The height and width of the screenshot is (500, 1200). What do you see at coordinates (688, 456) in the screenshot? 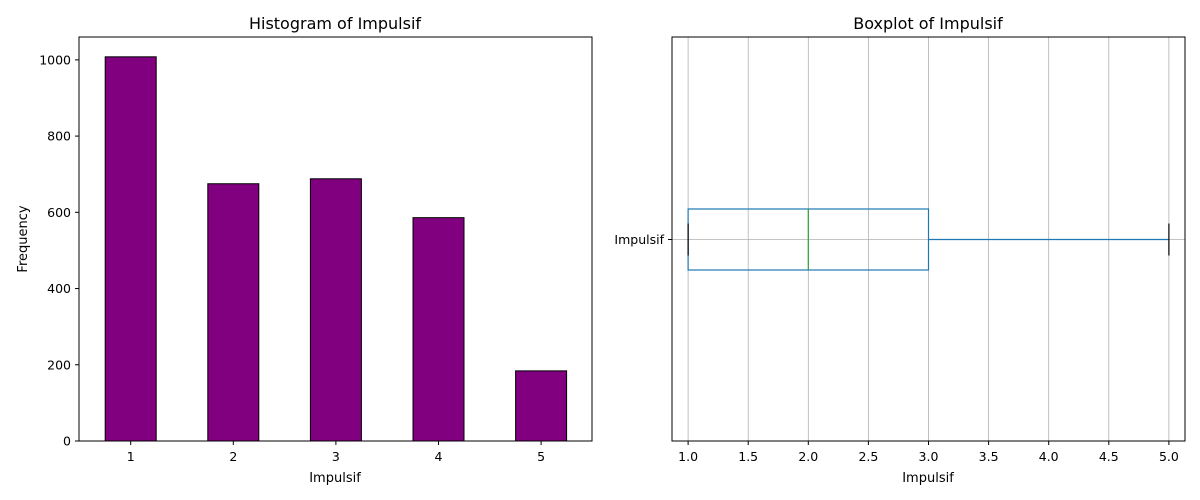
I see `boxplot-x-tick-label: 1.0` at bounding box center [688, 456].